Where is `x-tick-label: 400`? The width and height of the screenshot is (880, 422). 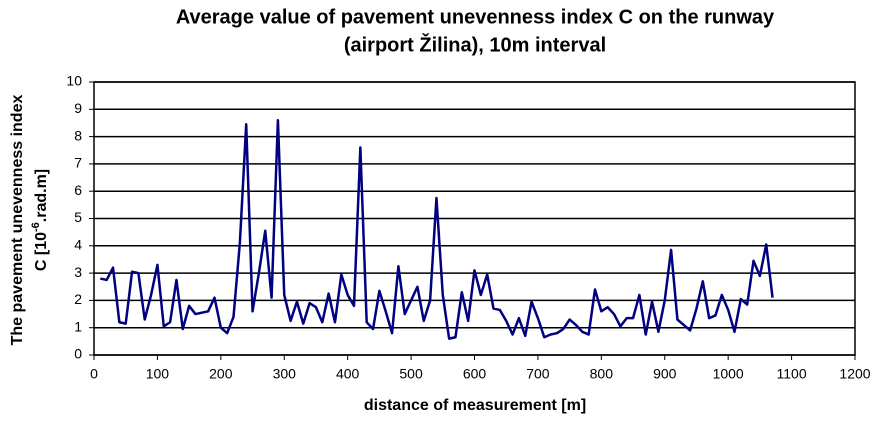 x-tick-label: 400 is located at coordinates (348, 374).